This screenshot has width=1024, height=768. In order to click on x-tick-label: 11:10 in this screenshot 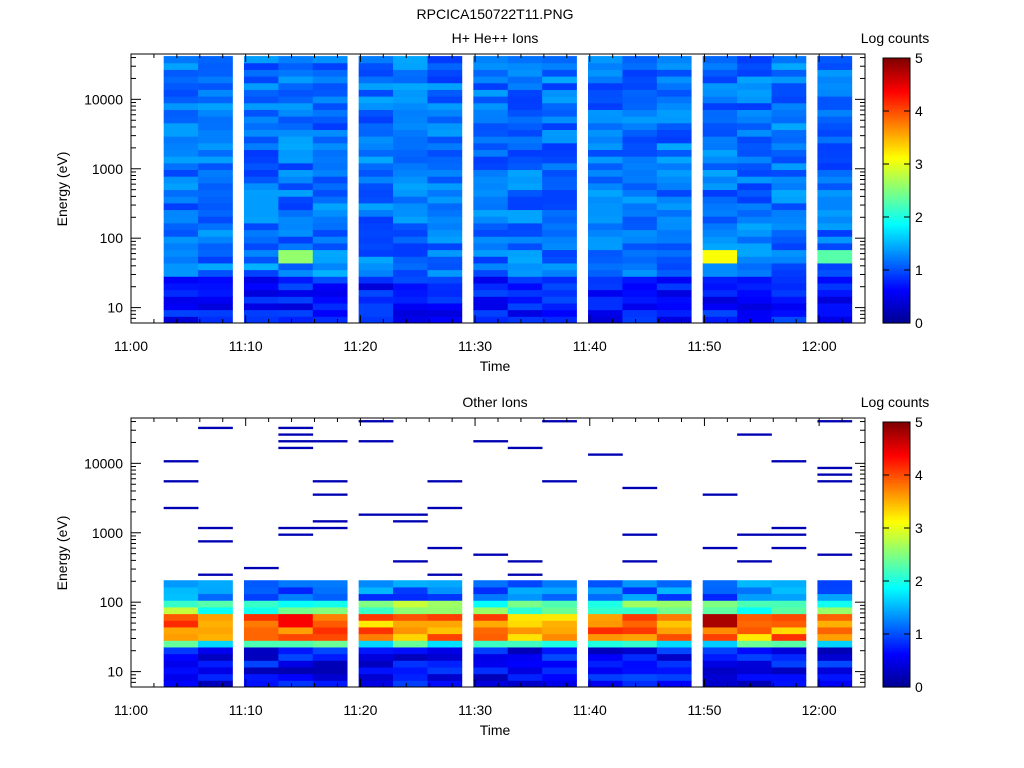, I will do `click(246, 710)`.